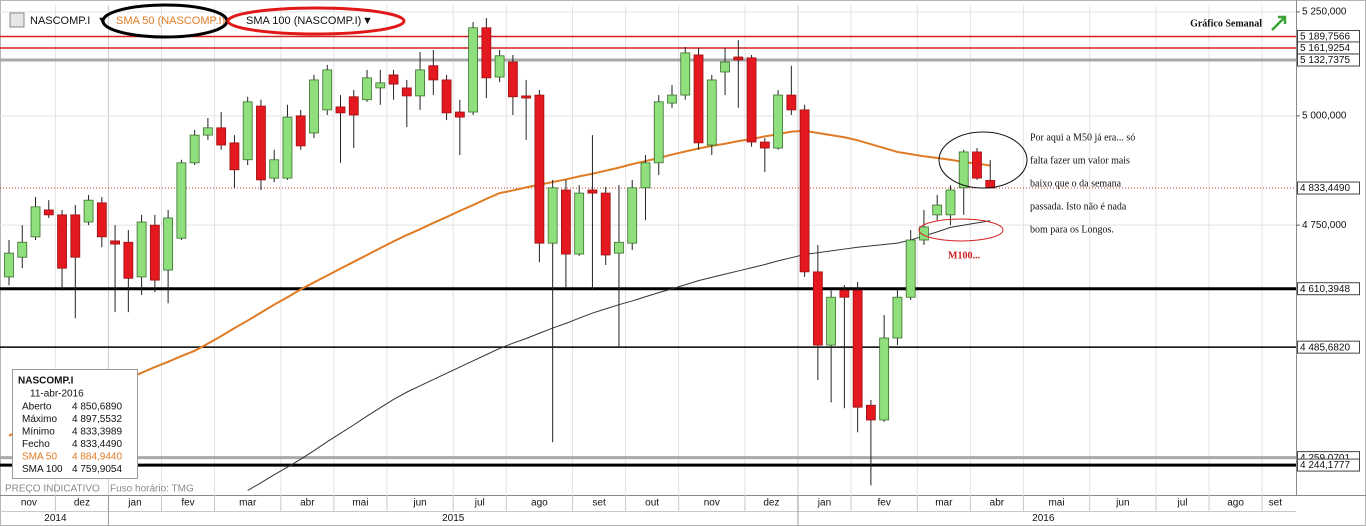 Image resolution: width=1366 pixels, height=526 pixels. What do you see at coordinates (134, 503) in the screenshot?
I see `x-tick-label: jan` at bounding box center [134, 503].